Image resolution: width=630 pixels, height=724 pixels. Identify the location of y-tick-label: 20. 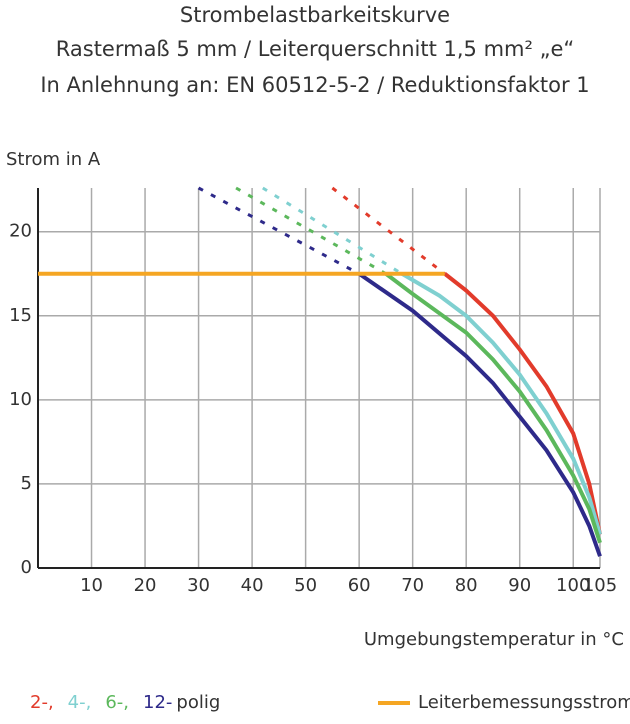
(20, 231).